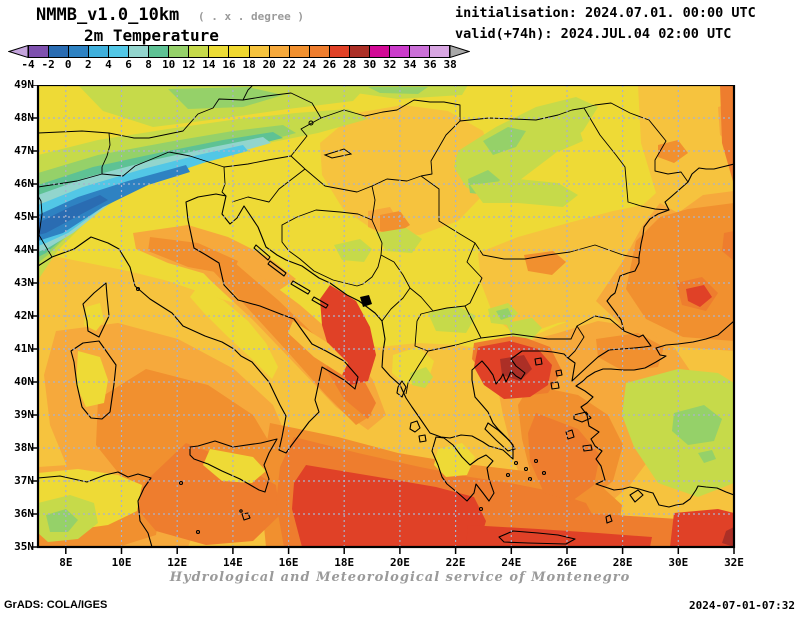 The width and height of the screenshot is (800, 618). I want to click on colorbar-right-arrow, so click(460, 51).